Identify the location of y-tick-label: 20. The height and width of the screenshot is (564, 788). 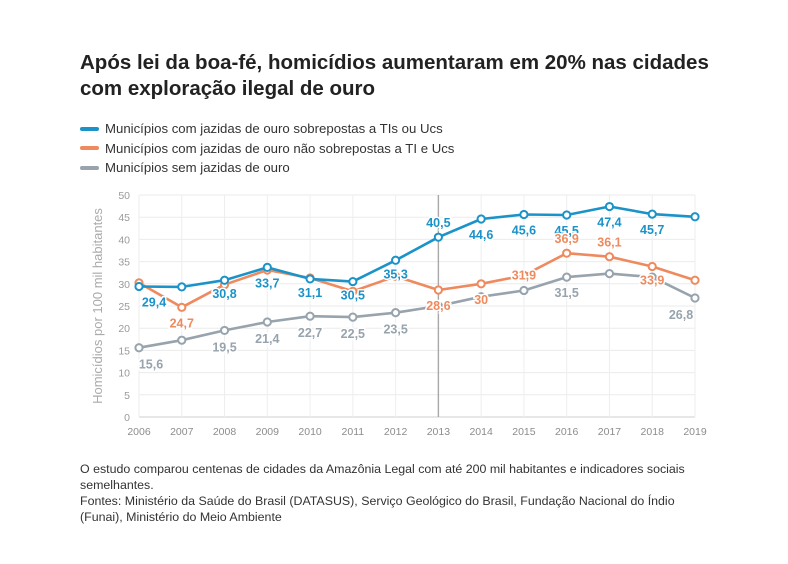
(124, 329).